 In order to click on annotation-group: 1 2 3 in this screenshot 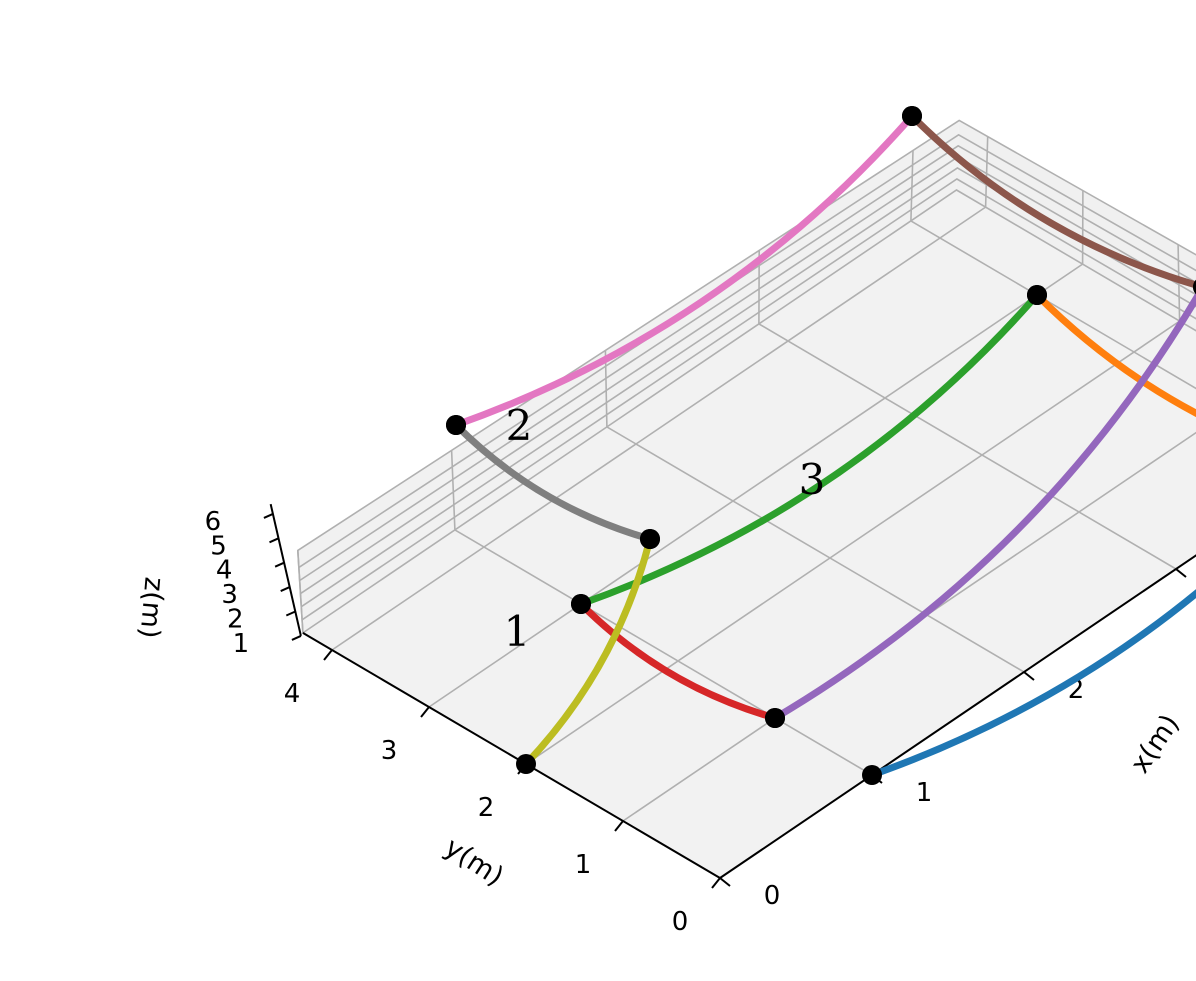, I will do `click(665, 528)`.